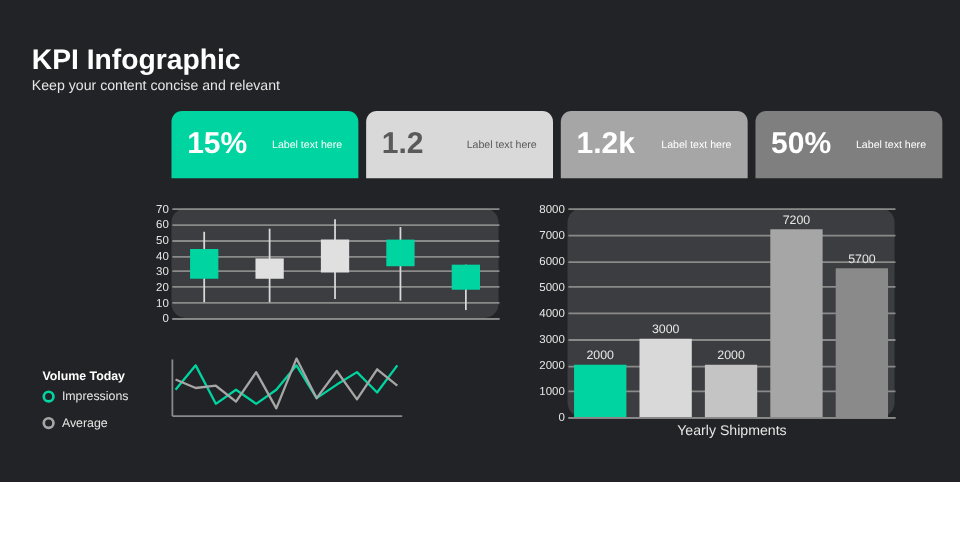 The image size is (960, 540). I want to click on text: 50%, so click(801, 144).